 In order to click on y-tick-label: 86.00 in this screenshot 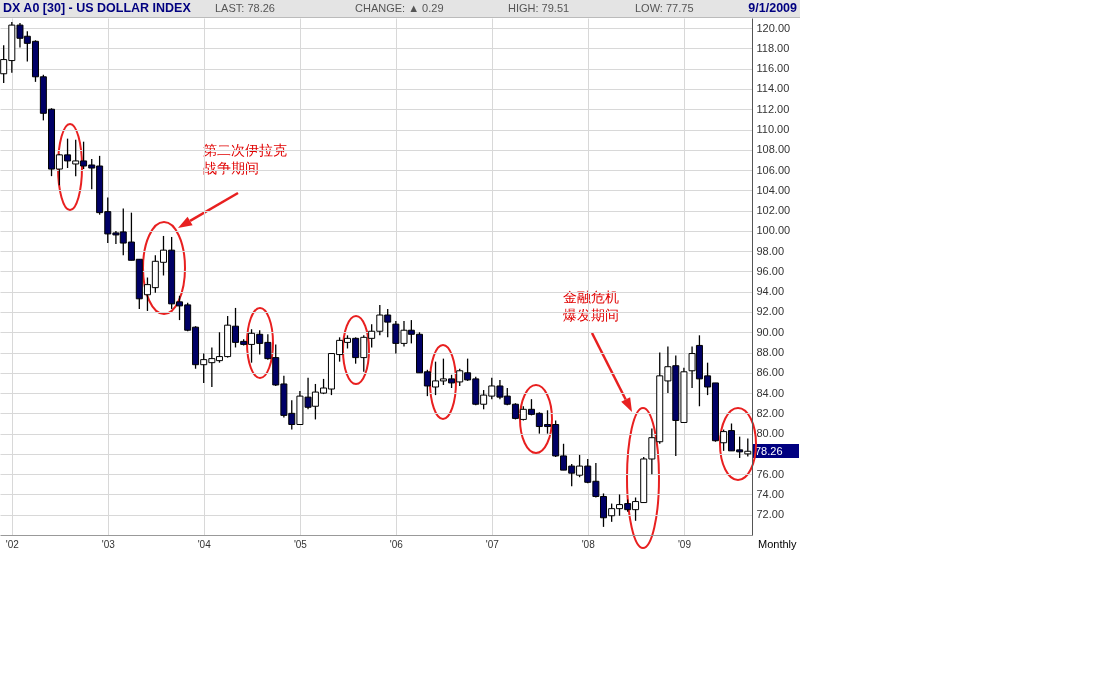, I will do `click(770, 372)`.